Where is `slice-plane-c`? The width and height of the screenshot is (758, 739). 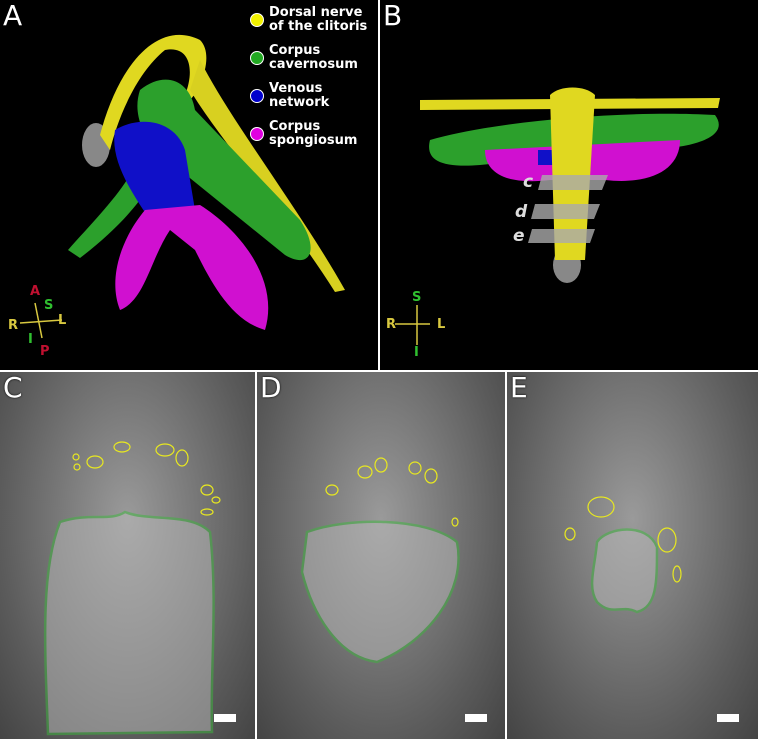 slice-plane-c is located at coordinates (573, 182).